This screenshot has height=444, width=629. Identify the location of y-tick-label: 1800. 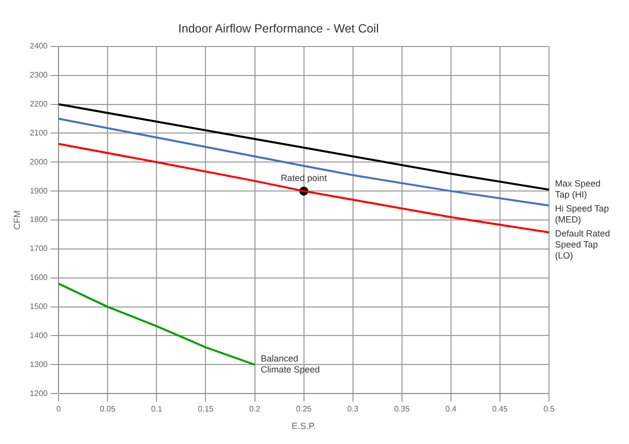
(39, 219).